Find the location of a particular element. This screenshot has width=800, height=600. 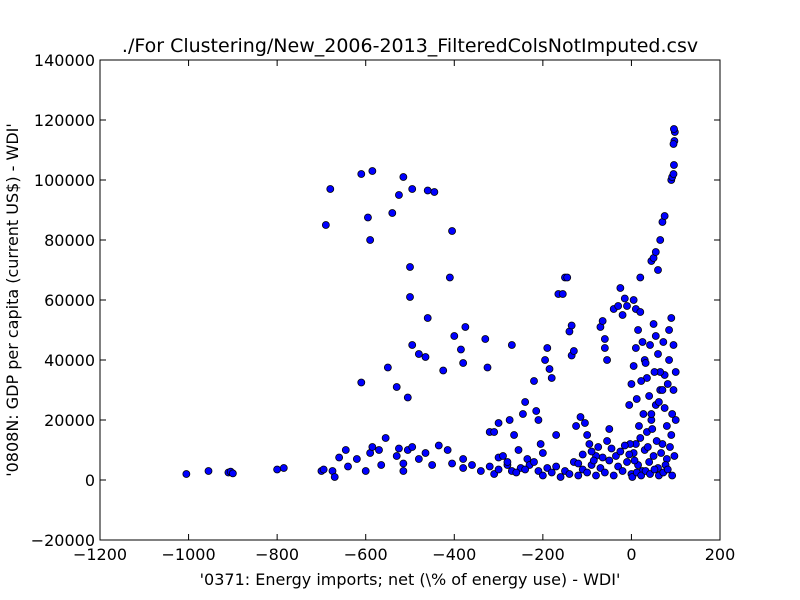

y-tick-label: 60000 is located at coordinates (69, 300).